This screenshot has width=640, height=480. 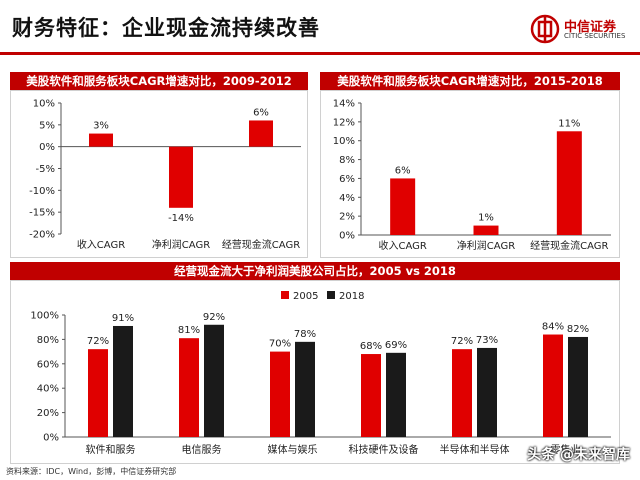 I want to click on y-tick-label: -5%, so click(x=45, y=169).